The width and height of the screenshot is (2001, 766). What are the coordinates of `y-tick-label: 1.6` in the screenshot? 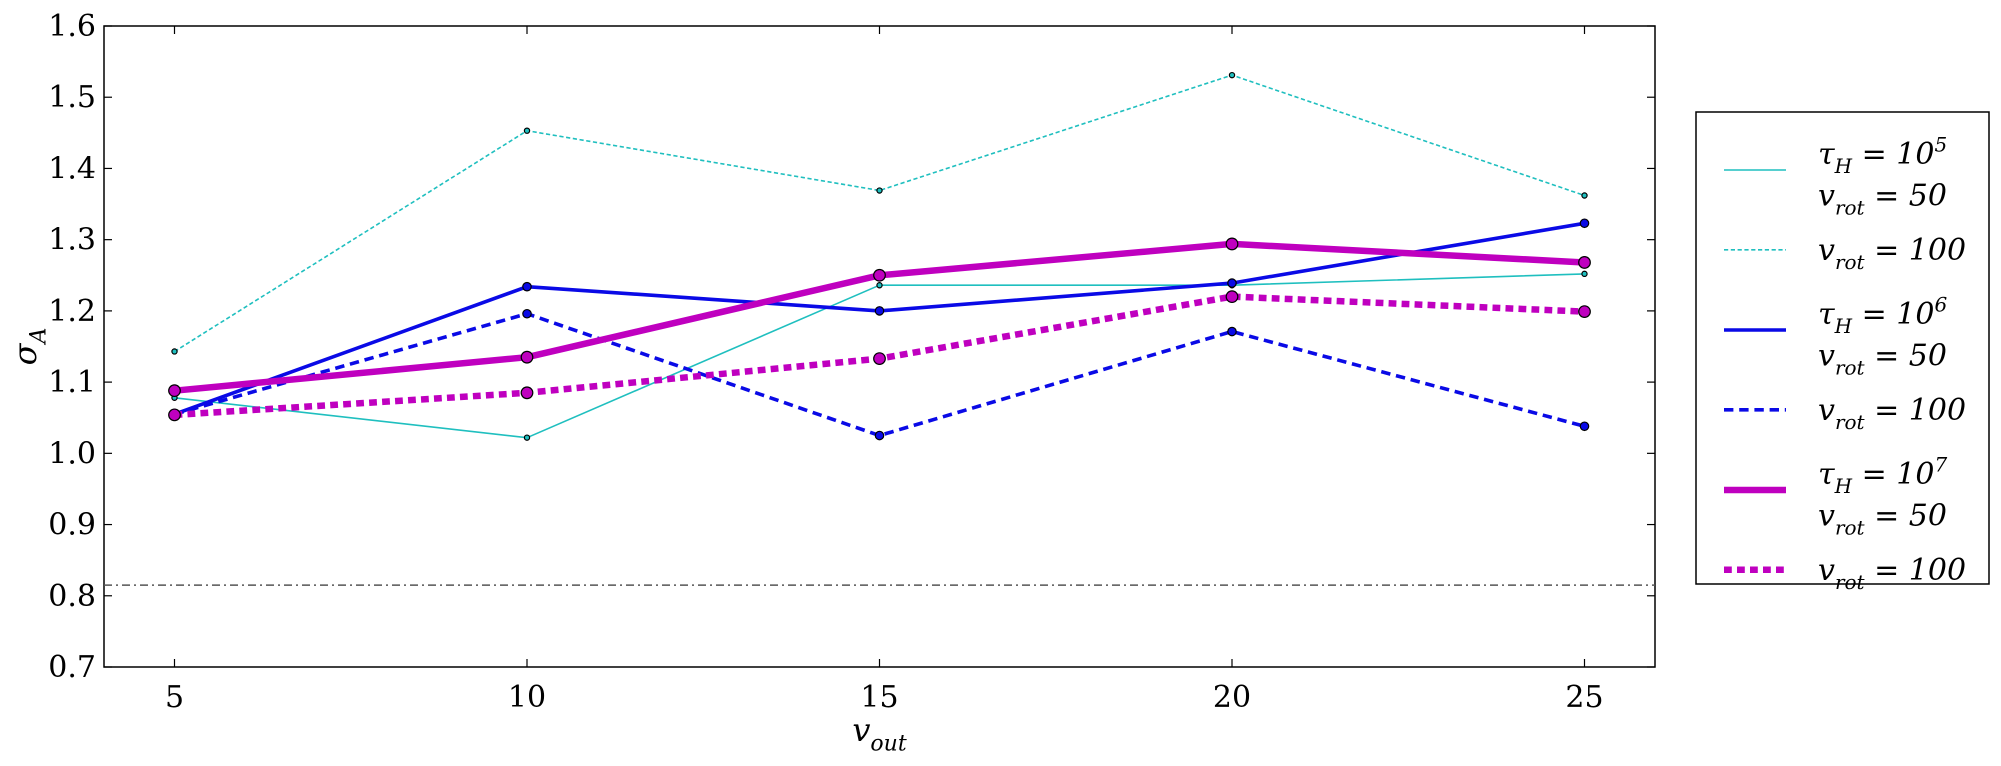 It's located at (72, 26).